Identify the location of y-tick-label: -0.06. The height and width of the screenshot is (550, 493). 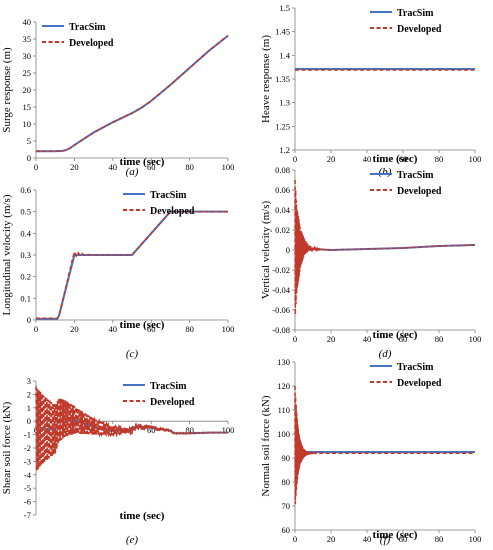
(281, 310).